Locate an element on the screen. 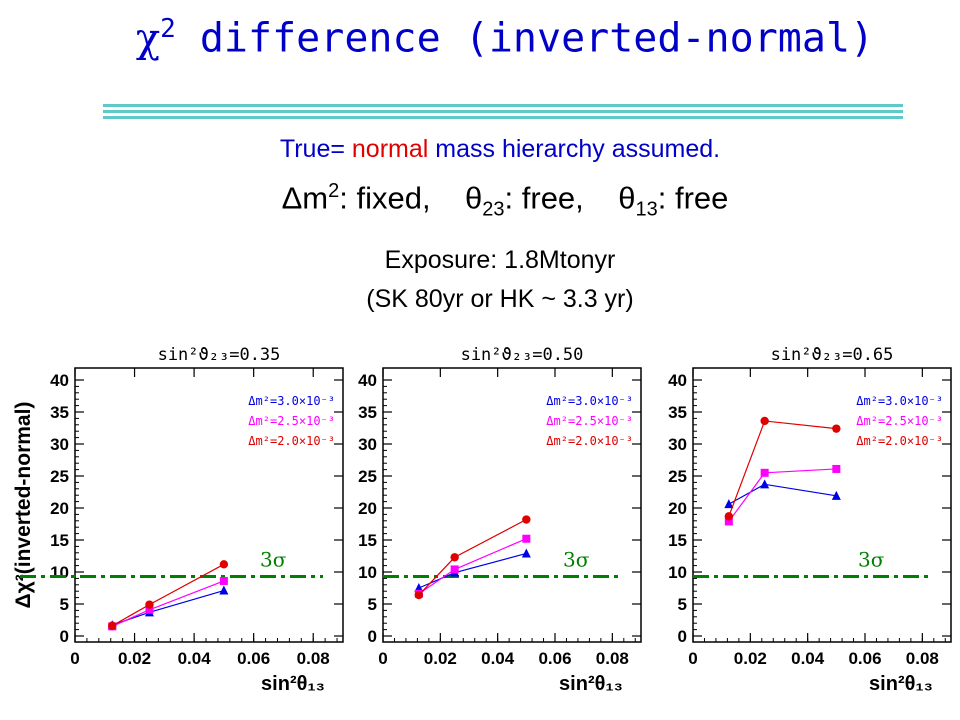 Image resolution: width=960 pixels, height=720 pixels. title-exponent: 2 is located at coordinates (168, 29).